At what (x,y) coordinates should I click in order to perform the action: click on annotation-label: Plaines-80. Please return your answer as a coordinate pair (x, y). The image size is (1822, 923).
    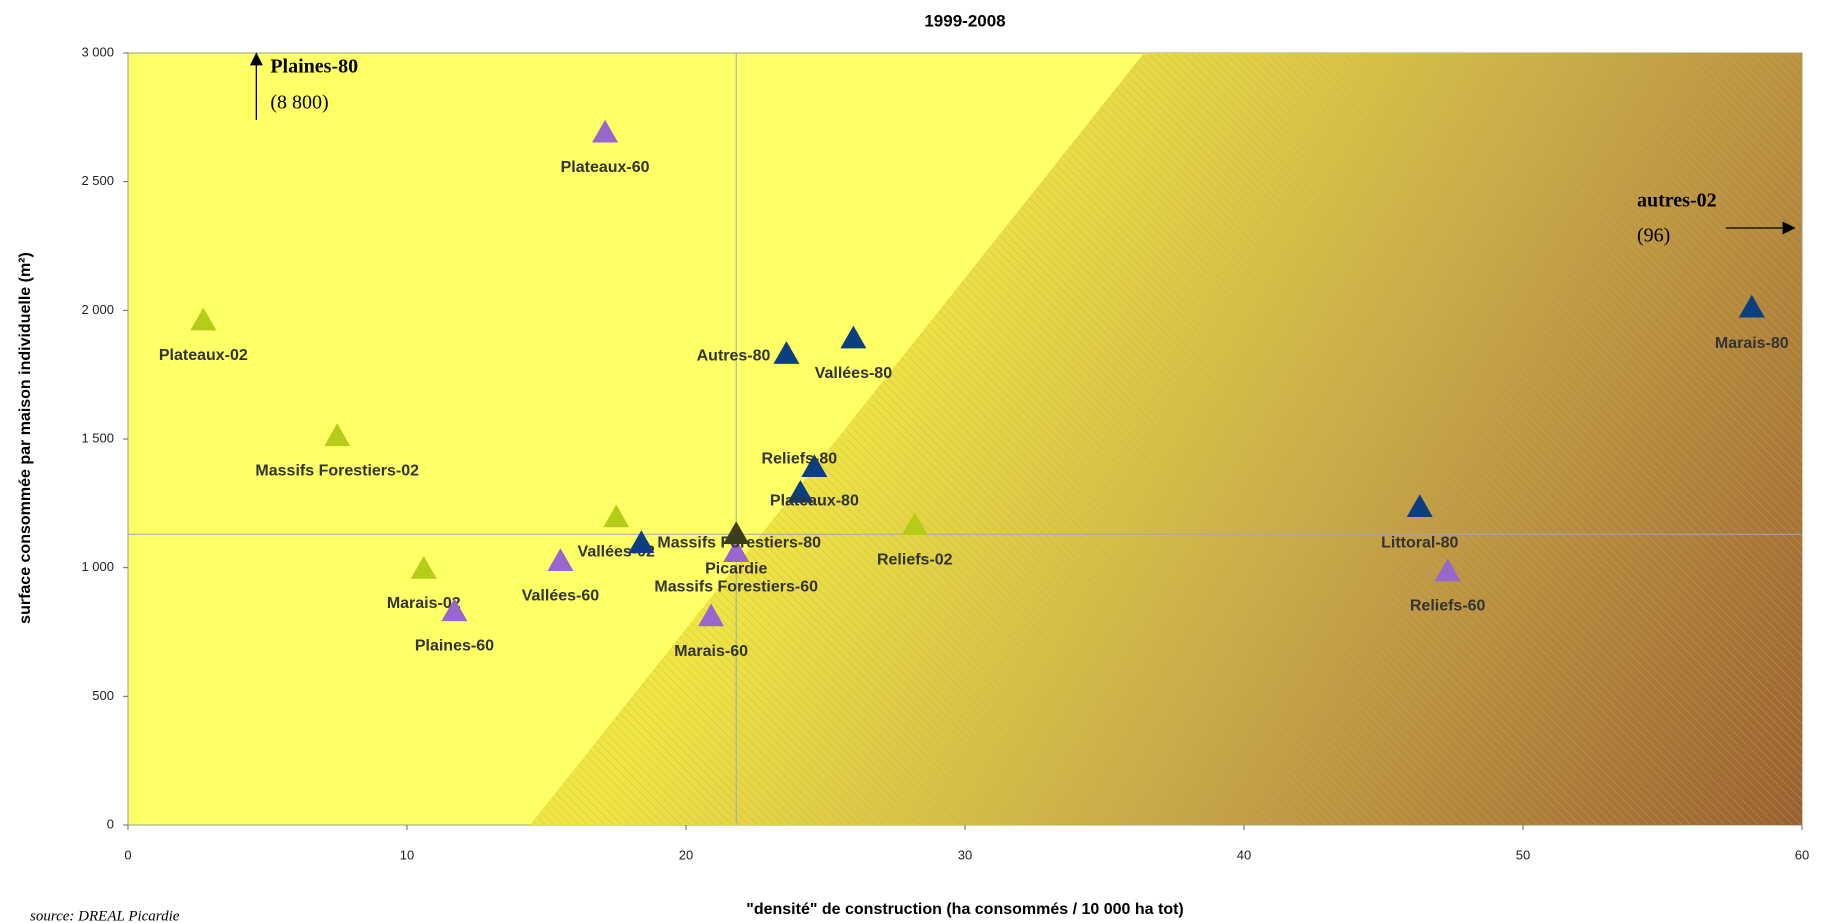
    Looking at the image, I should click on (314, 67).